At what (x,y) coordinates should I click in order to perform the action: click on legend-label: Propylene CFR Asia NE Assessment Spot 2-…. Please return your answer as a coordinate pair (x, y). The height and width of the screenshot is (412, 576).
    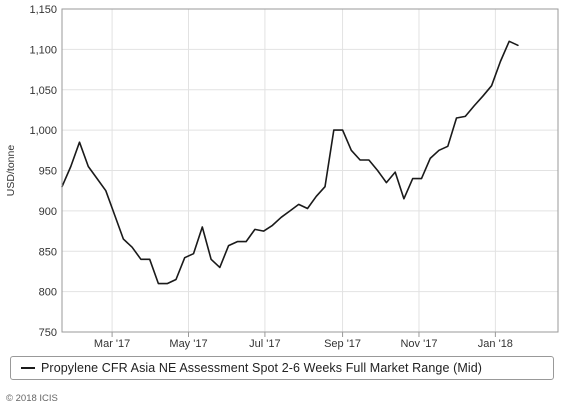
    Looking at the image, I should click on (262, 368).